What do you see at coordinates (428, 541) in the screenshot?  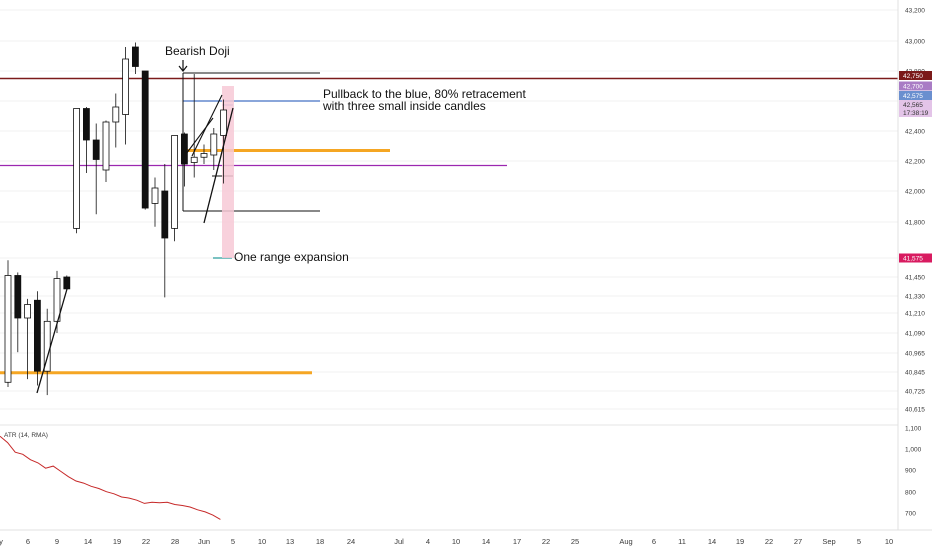 I see `time-tick-label: 4` at bounding box center [428, 541].